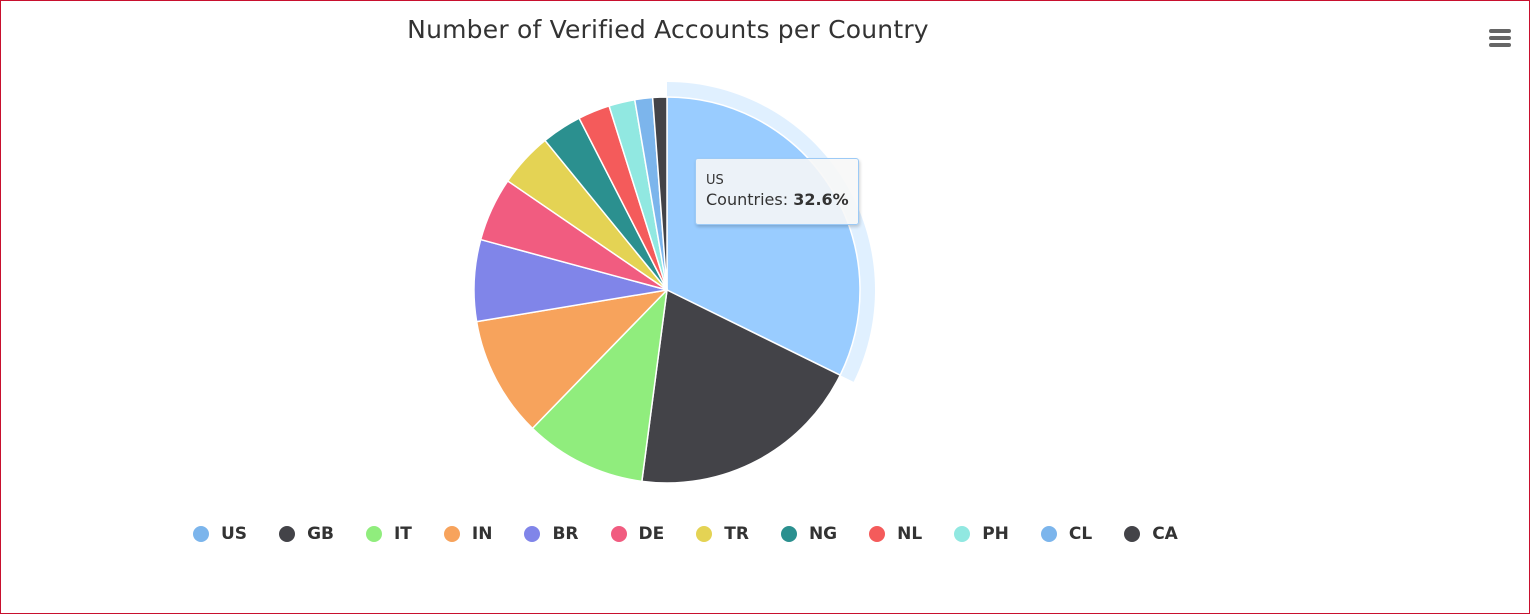 Image resolution: width=1530 pixels, height=614 pixels. What do you see at coordinates (962, 534) in the screenshot?
I see `legend-marker-ph` at bounding box center [962, 534].